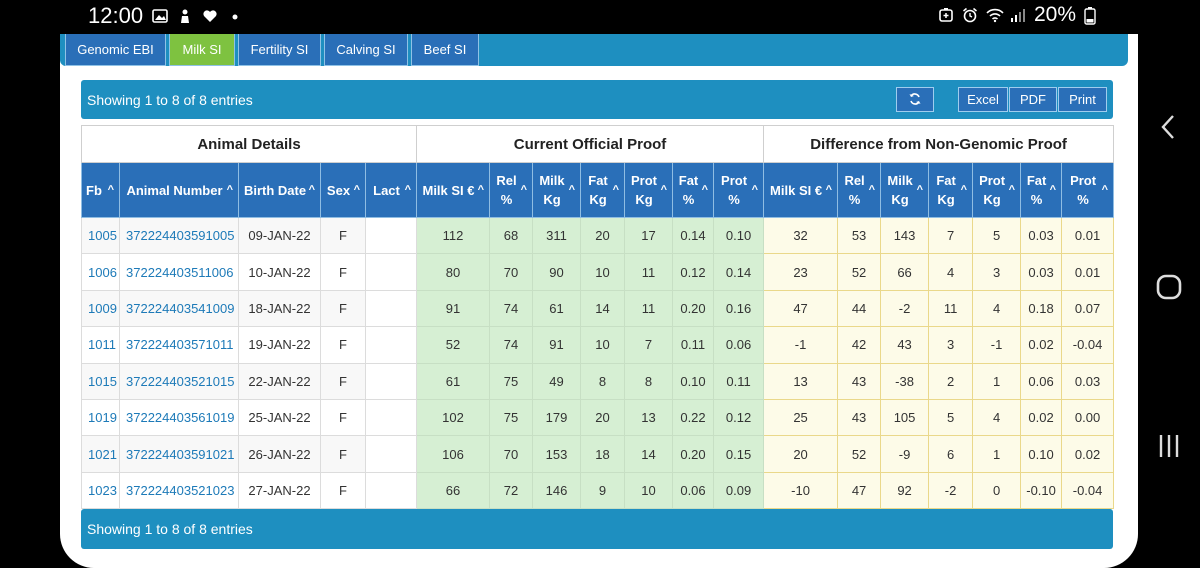 The image size is (1200, 568). Describe the element at coordinates (556, 308) in the screenshot. I see `cell-milk-kg: 61` at that location.